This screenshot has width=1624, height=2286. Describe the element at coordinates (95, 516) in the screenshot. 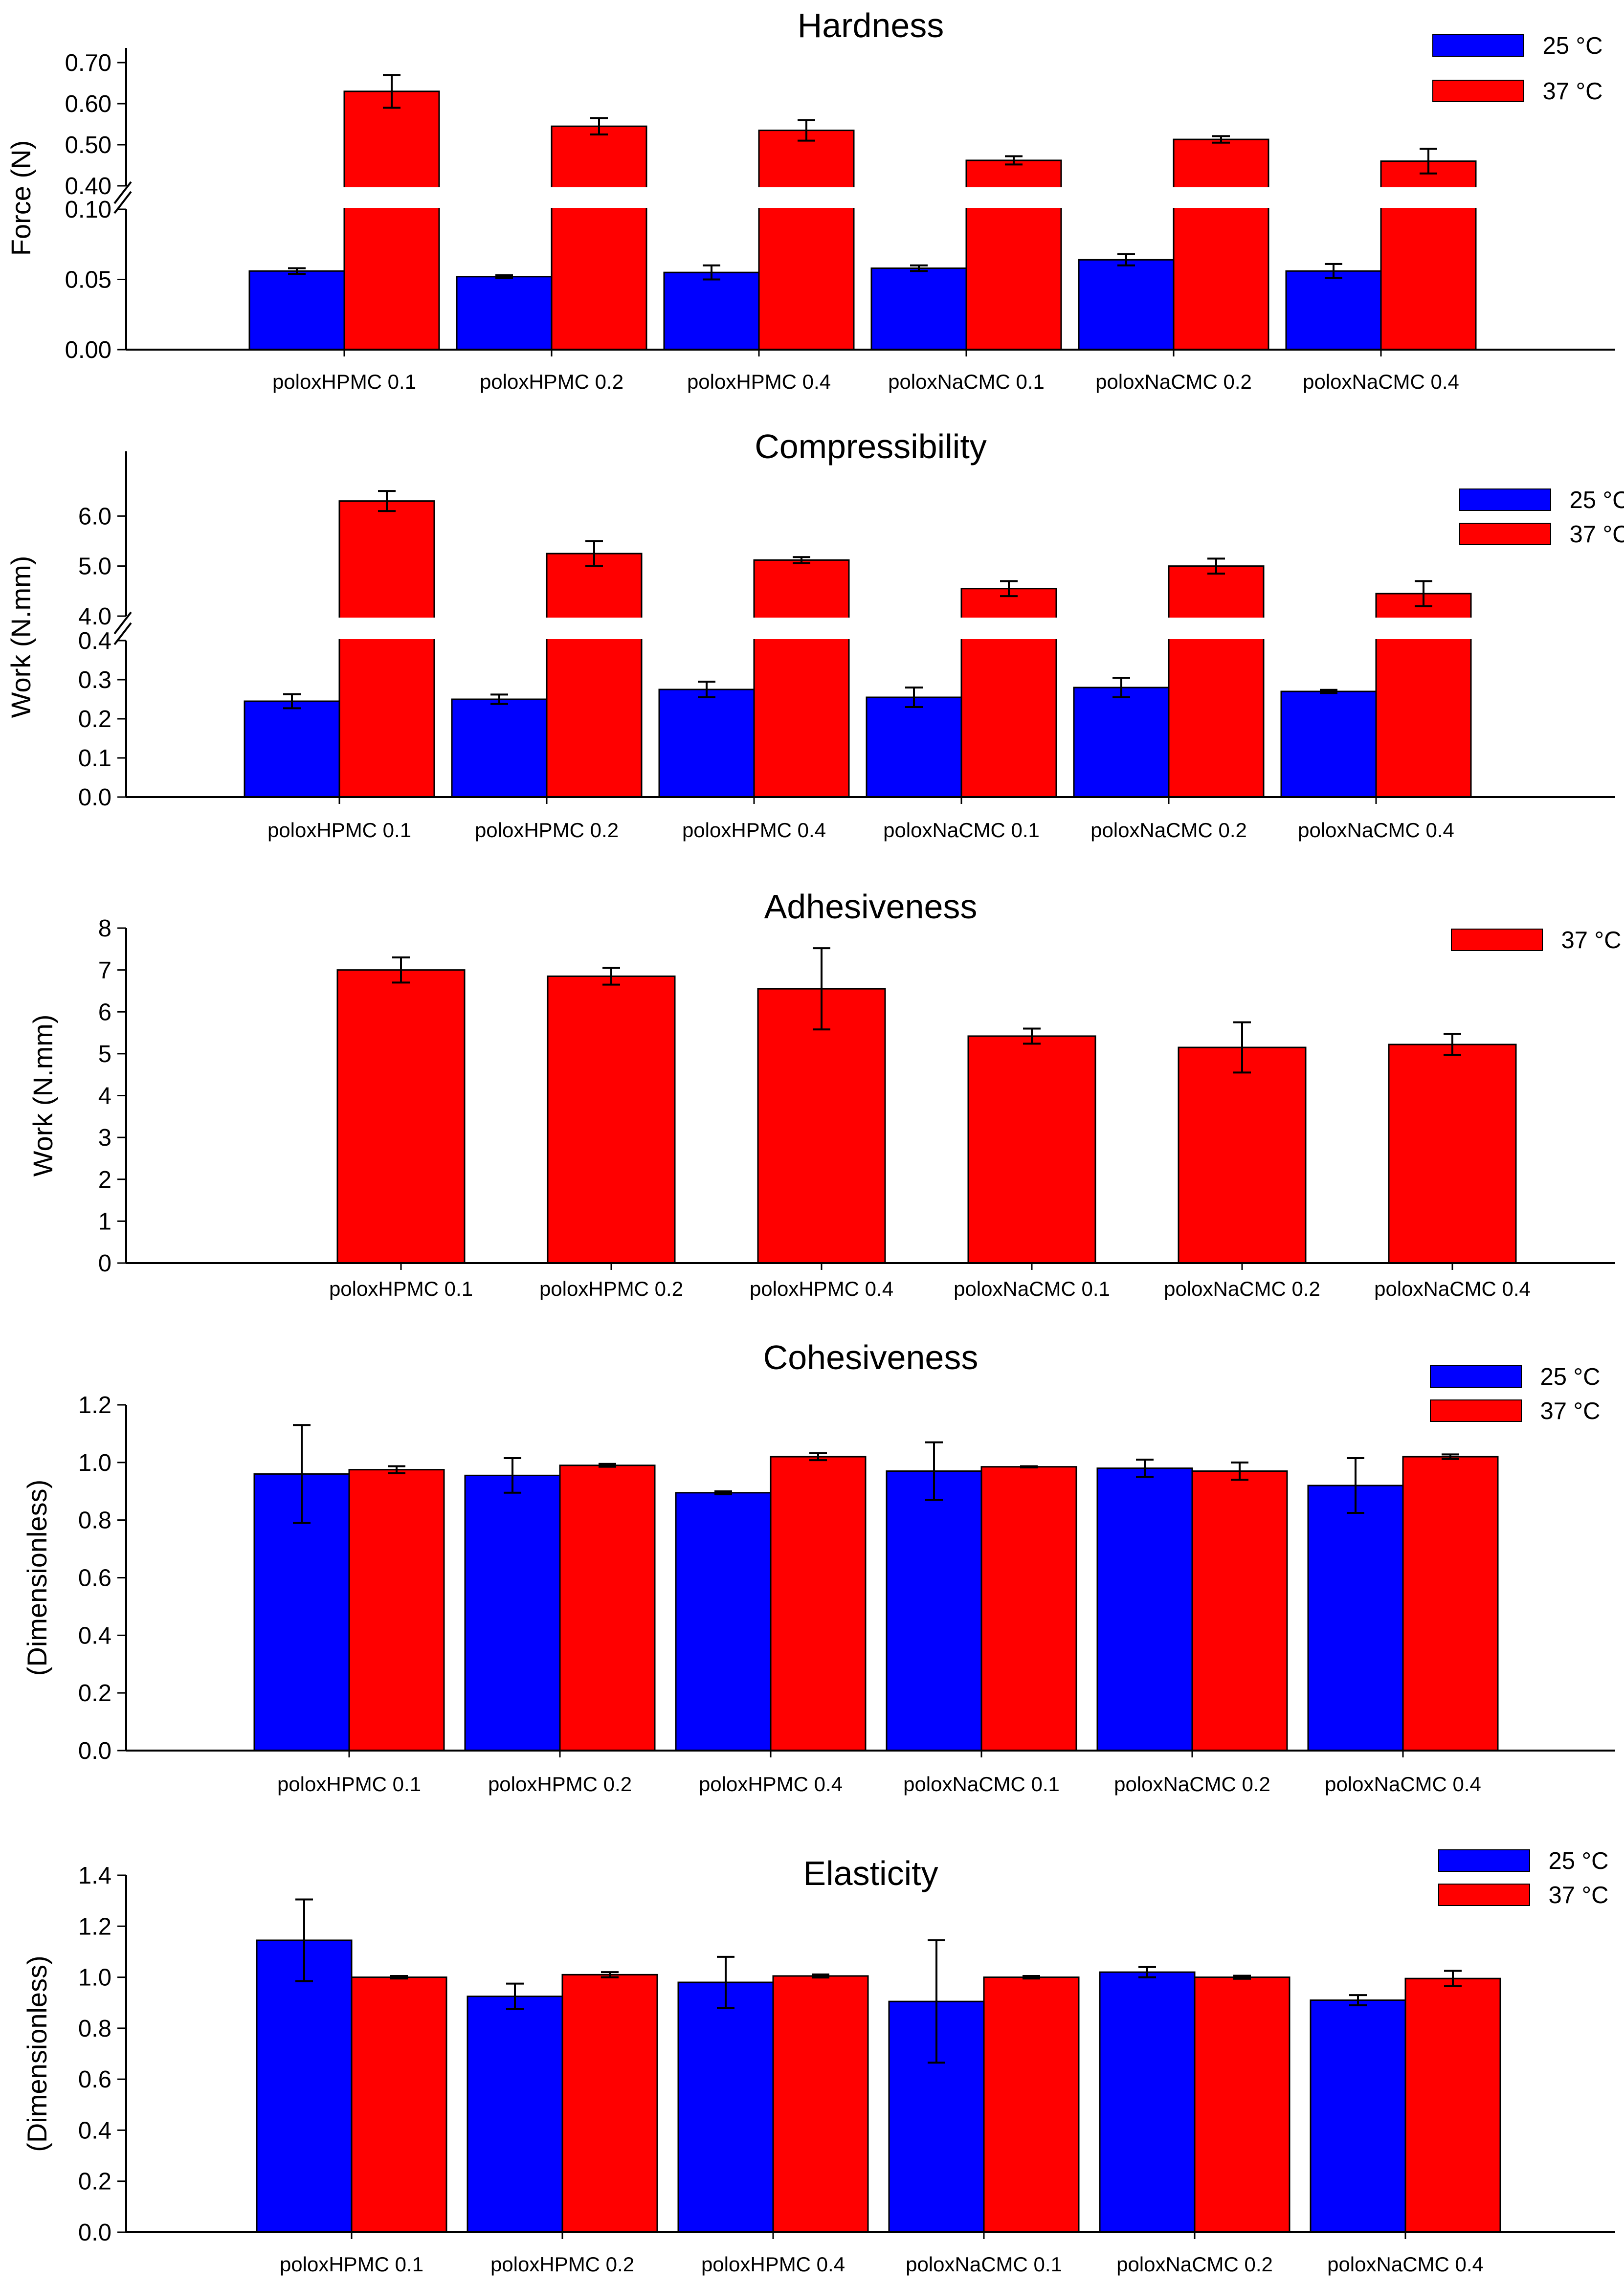

I see `y-tick-label: 6.0` at that location.